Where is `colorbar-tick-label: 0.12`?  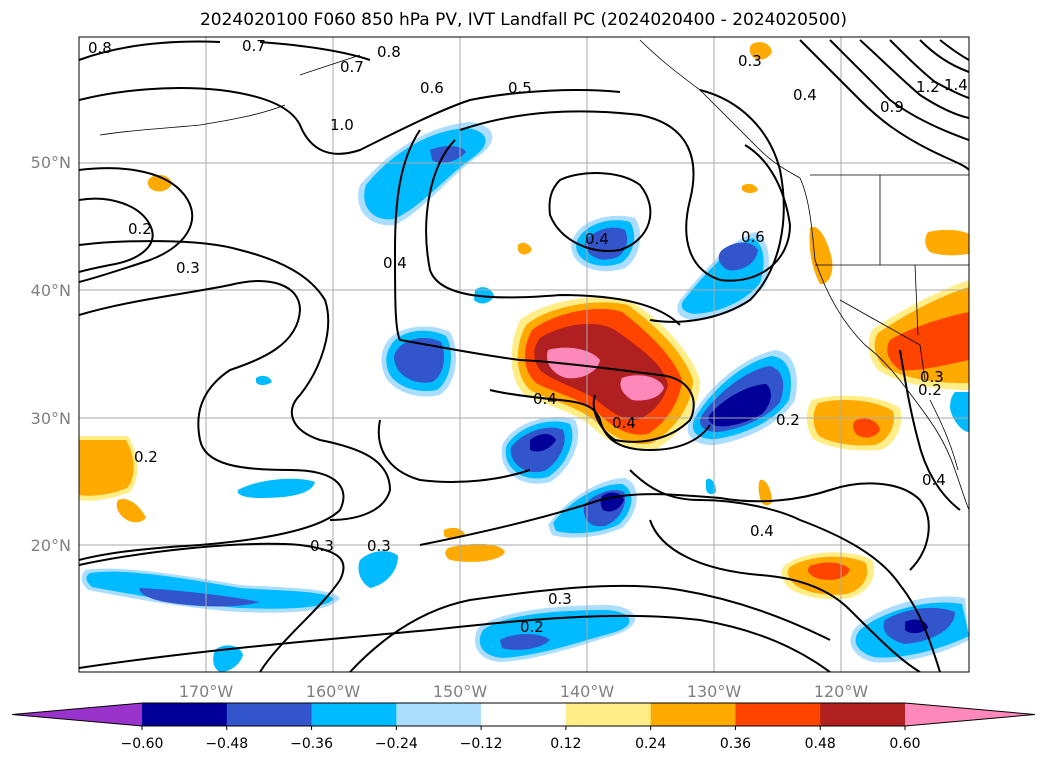
colorbar-tick-label: 0.12 is located at coordinates (565, 744).